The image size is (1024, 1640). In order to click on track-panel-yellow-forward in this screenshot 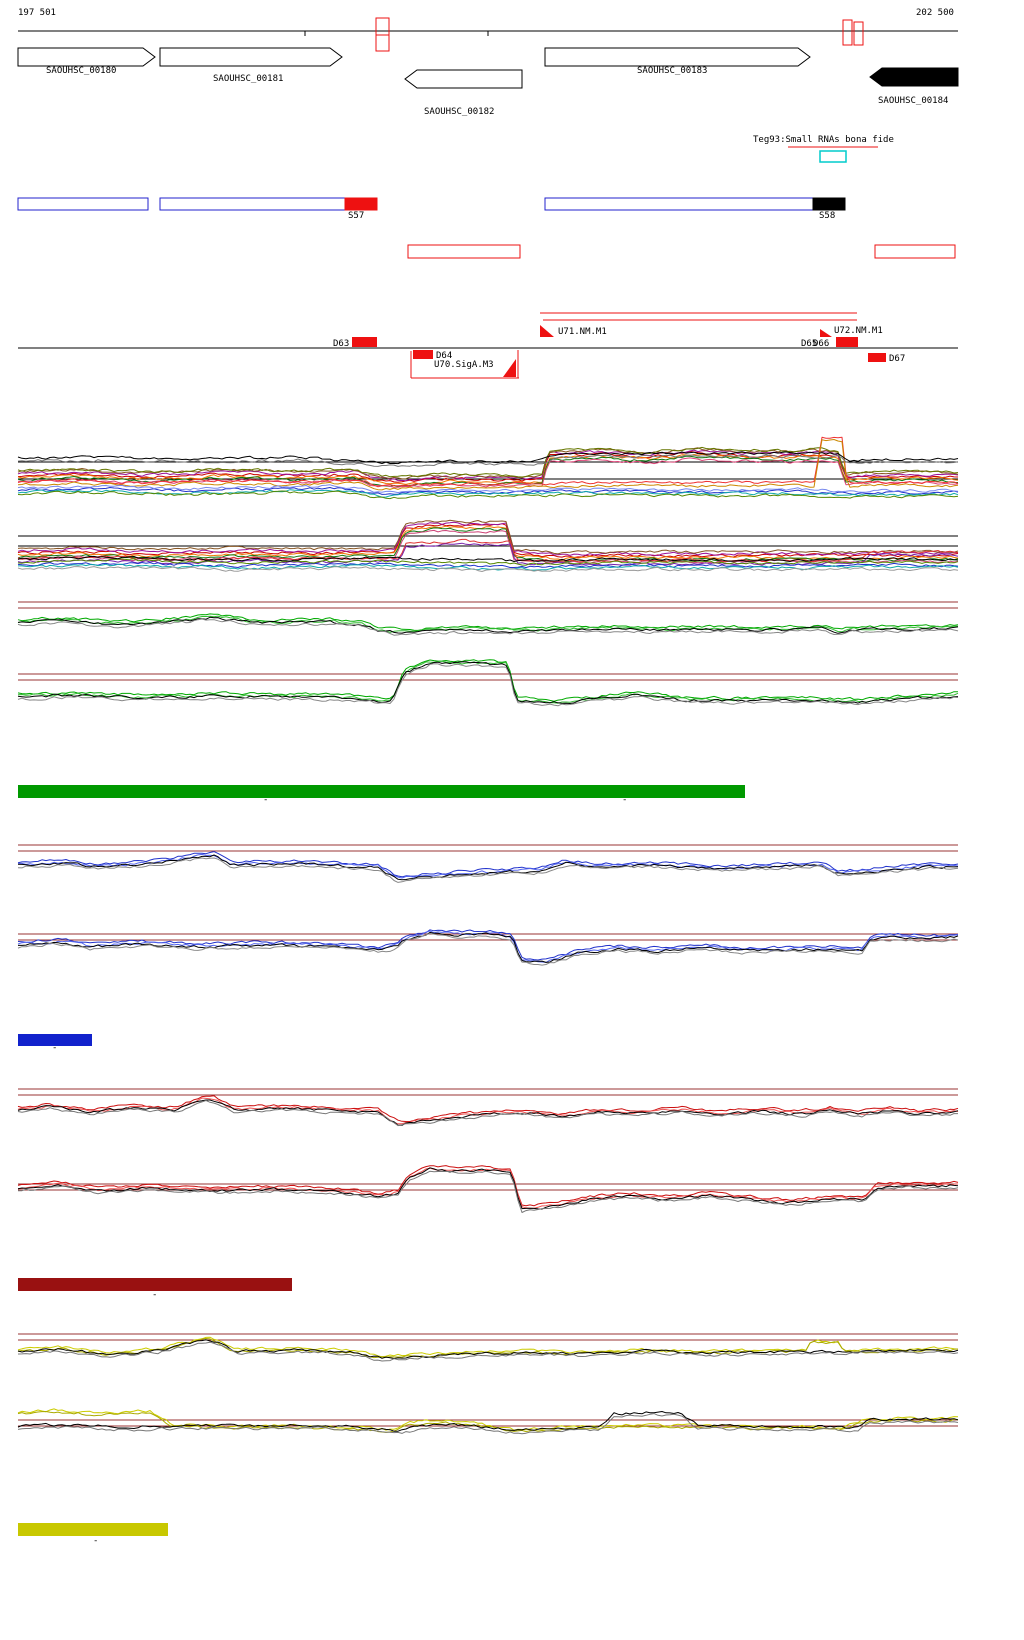, I will do `click(488, 1347)`.